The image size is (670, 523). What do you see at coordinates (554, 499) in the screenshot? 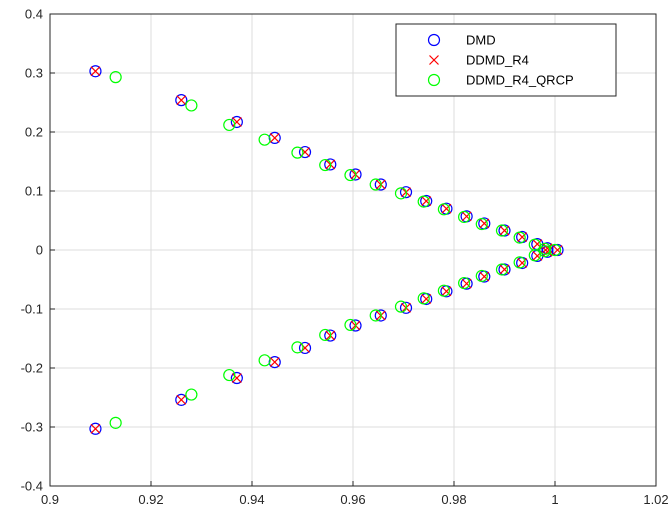
I see `x-tick-label: 1` at bounding box center [554, 499].